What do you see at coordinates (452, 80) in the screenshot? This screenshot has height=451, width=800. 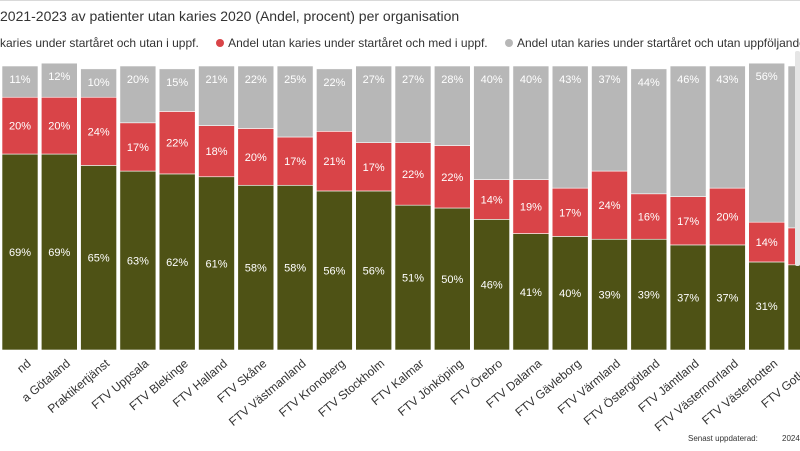 I see `data-label: 28%` at bounding box center [452, 80].